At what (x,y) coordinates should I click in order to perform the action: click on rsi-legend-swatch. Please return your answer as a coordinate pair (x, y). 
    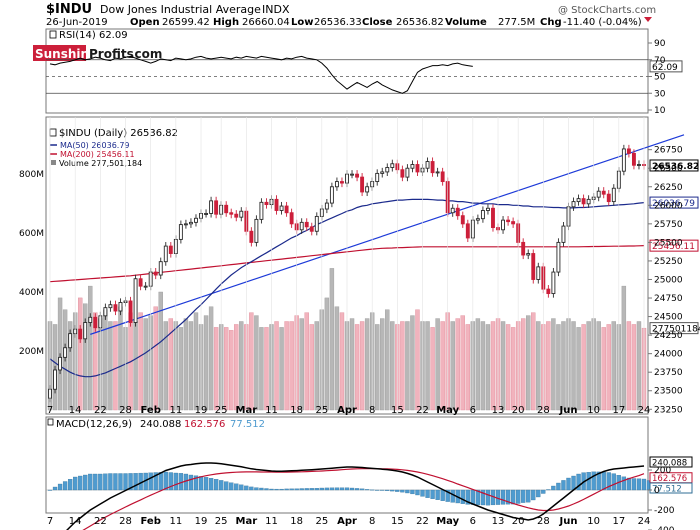
    Looking at the image, I should click on (53, 34).